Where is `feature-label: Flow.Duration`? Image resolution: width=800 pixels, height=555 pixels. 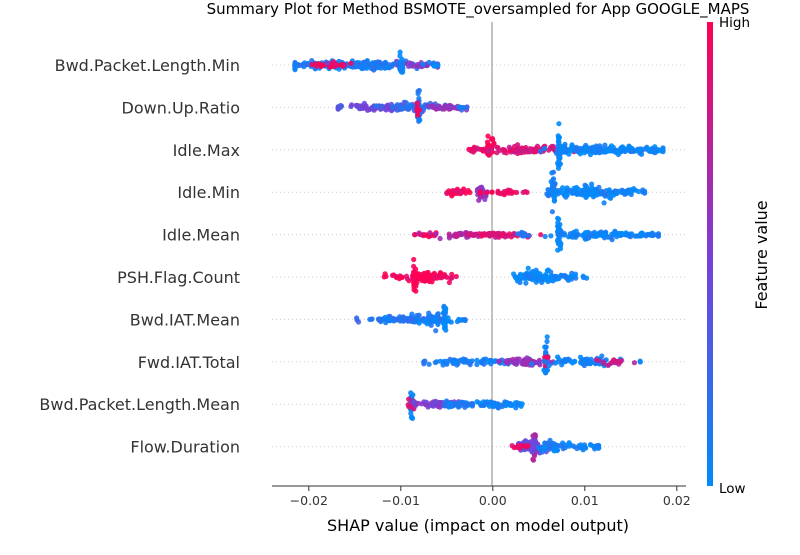 feature-label: Flow.Duration is located at coordinates (185, 447).